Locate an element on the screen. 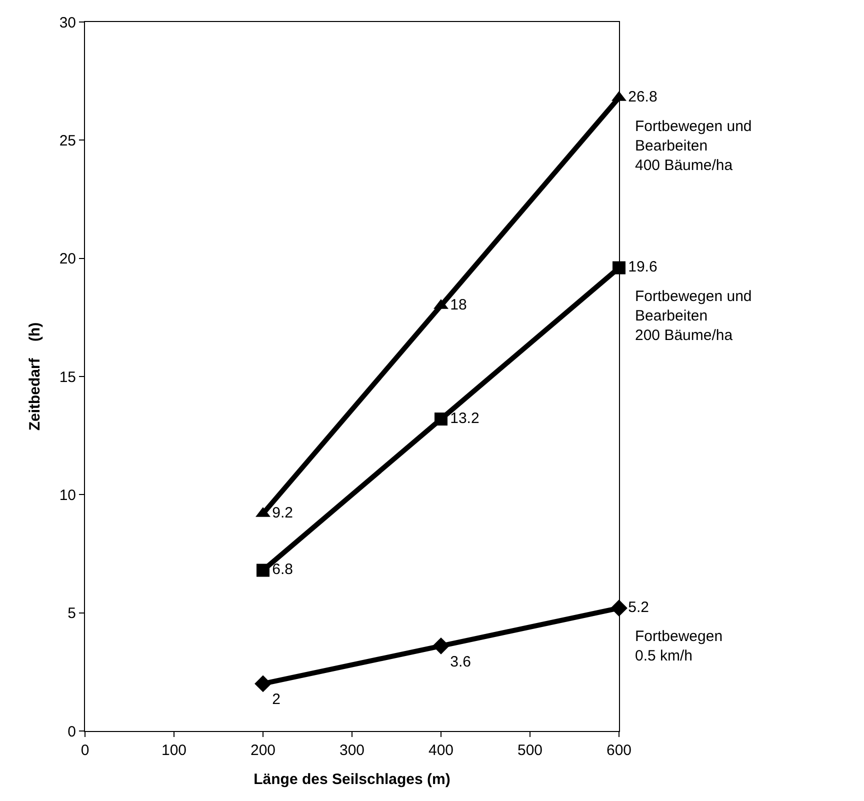 Image resolution: width=864 pixels, height=801 pixels. series-label: Fortbewegen und Bearbeiten 200 Bäume/ha is located at coordinates (693, 316).